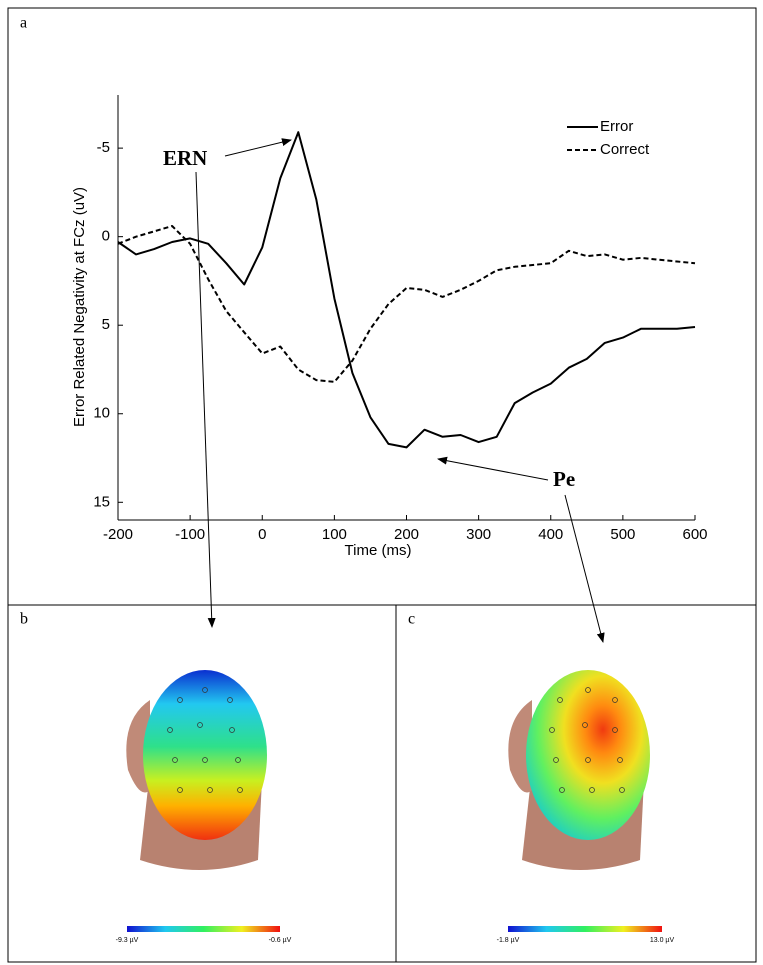  What do you see at coordinates (190, 534) in the screenshot?
I see `x-tick-label: -100` at bounding box center [190, 534].